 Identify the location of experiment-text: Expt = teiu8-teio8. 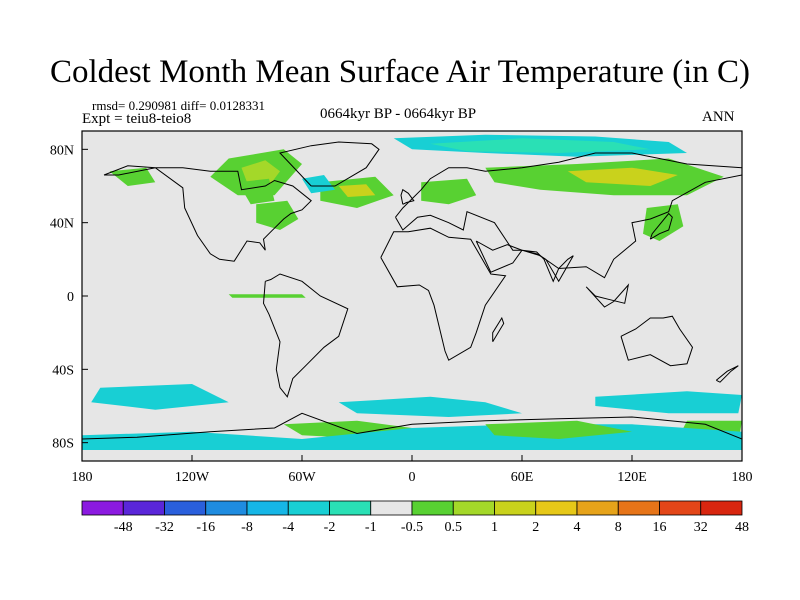
(137, 119).